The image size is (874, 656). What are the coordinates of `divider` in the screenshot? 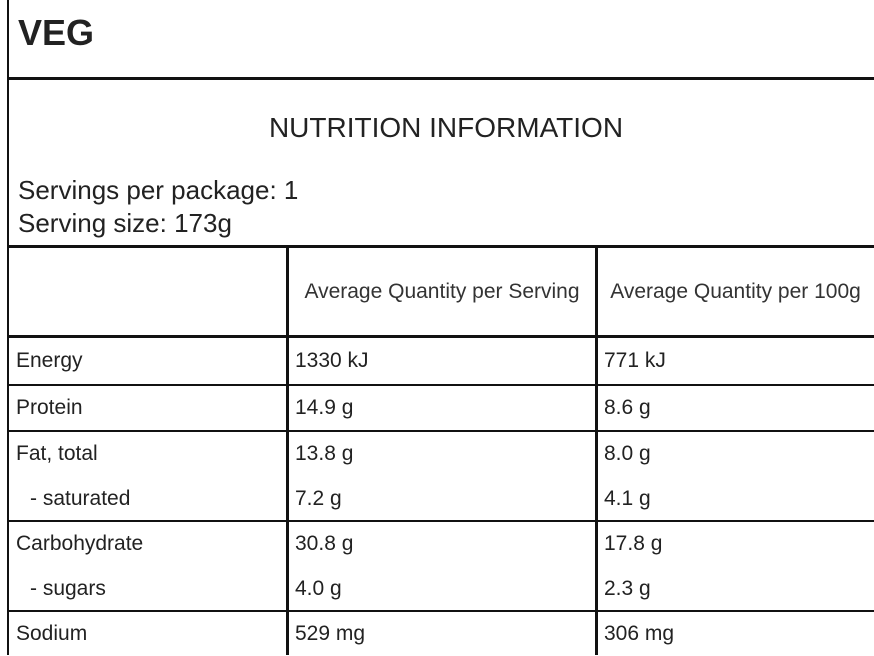 It's located at (440, 78).